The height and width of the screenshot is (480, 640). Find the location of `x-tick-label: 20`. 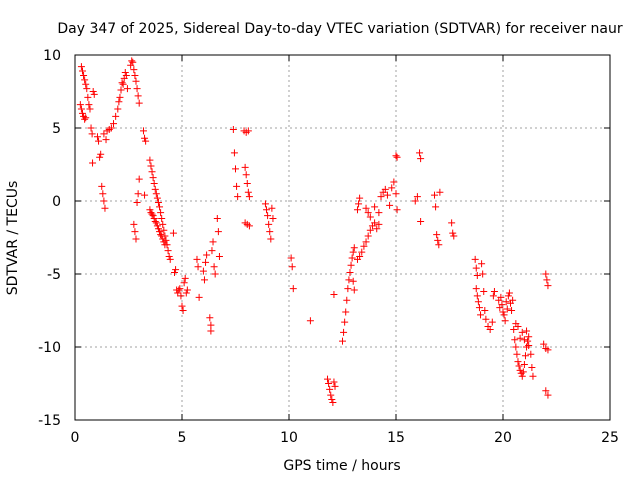

x-tick-label: 20 is located at coordinates (503, 438).